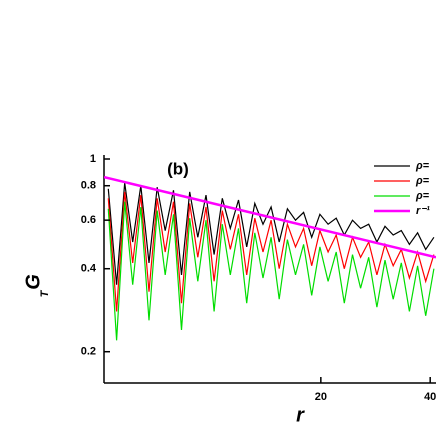 This screenshot has width=436, height=436. What do you see at coordinates (423, 211) in the screenshot?
I see `legend-label: r⁻¹` at bounding box center [423, 211].